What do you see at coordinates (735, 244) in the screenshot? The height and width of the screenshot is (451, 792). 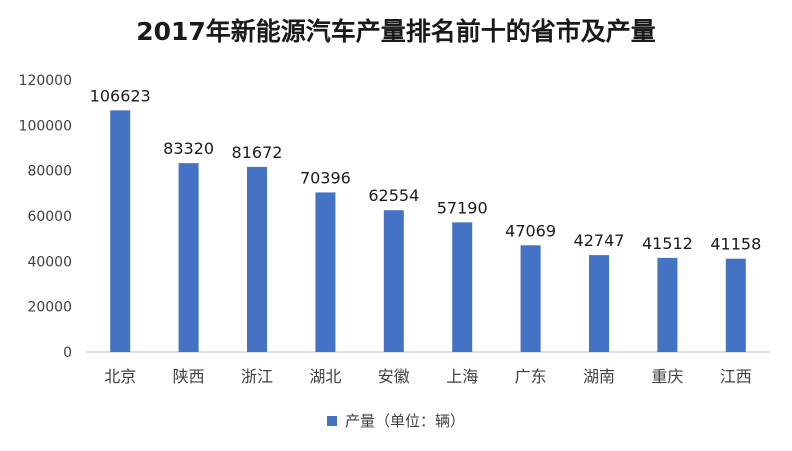 I see `data-label: 41158` at bounding box center [735, 244].